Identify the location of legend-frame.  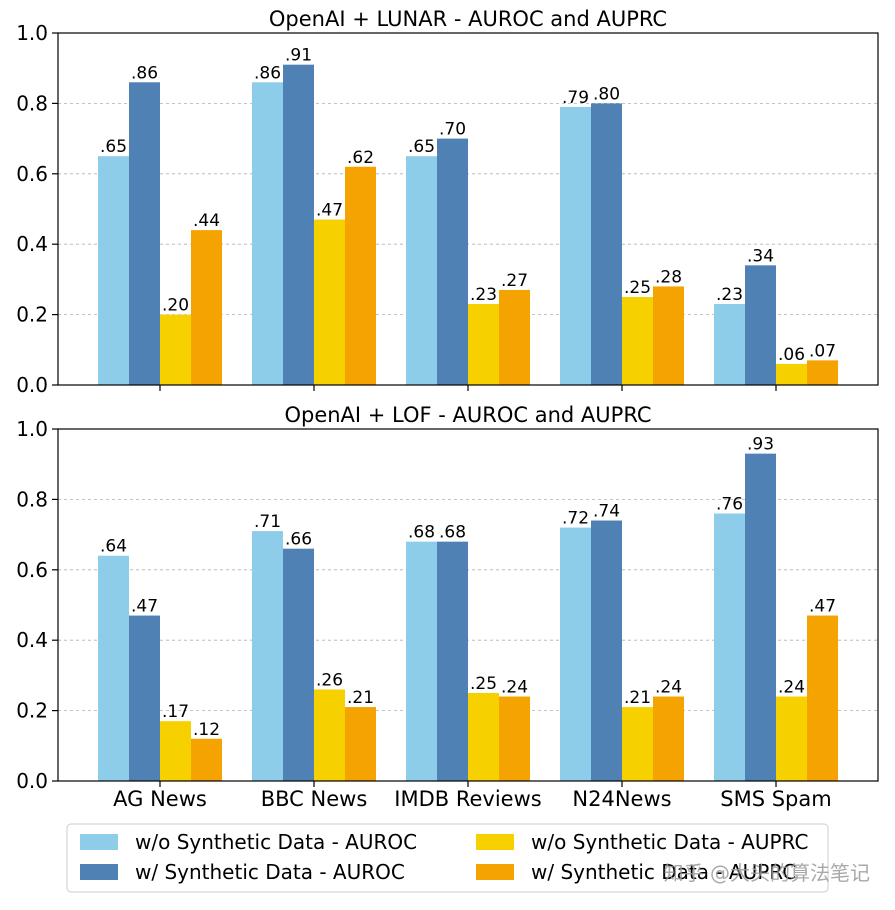
(447, 858).